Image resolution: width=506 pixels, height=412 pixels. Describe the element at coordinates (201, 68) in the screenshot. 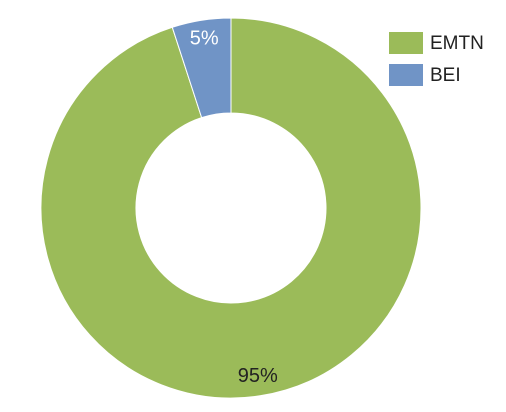

I see `donut-slice` at that location.